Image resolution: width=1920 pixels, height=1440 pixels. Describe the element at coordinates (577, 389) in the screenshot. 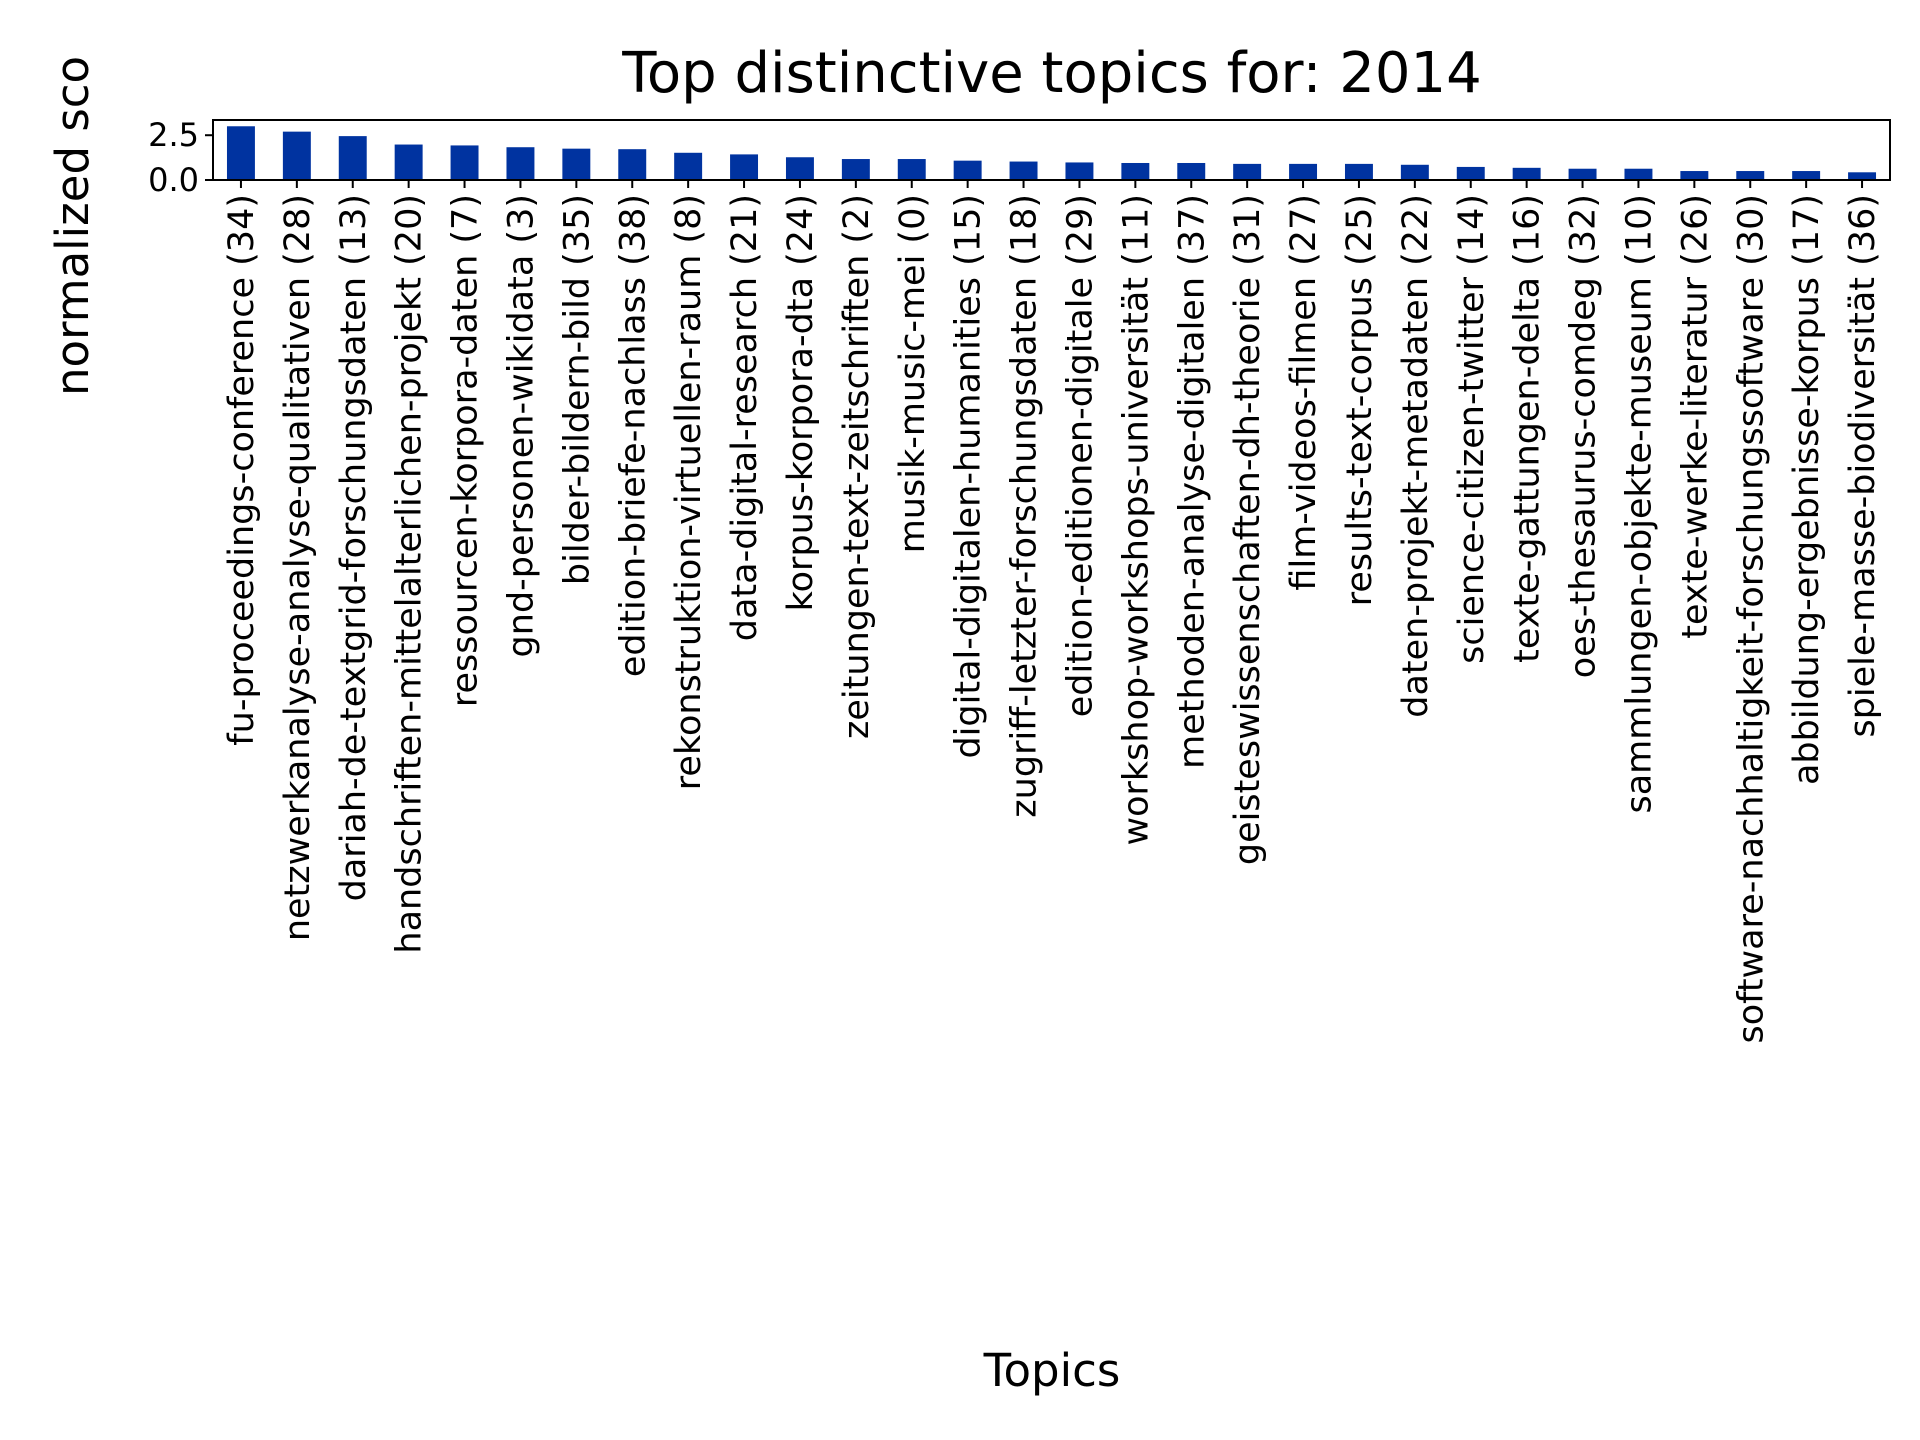

I see `x-tick-label: bilder-bildern-bild (35)` at that location.